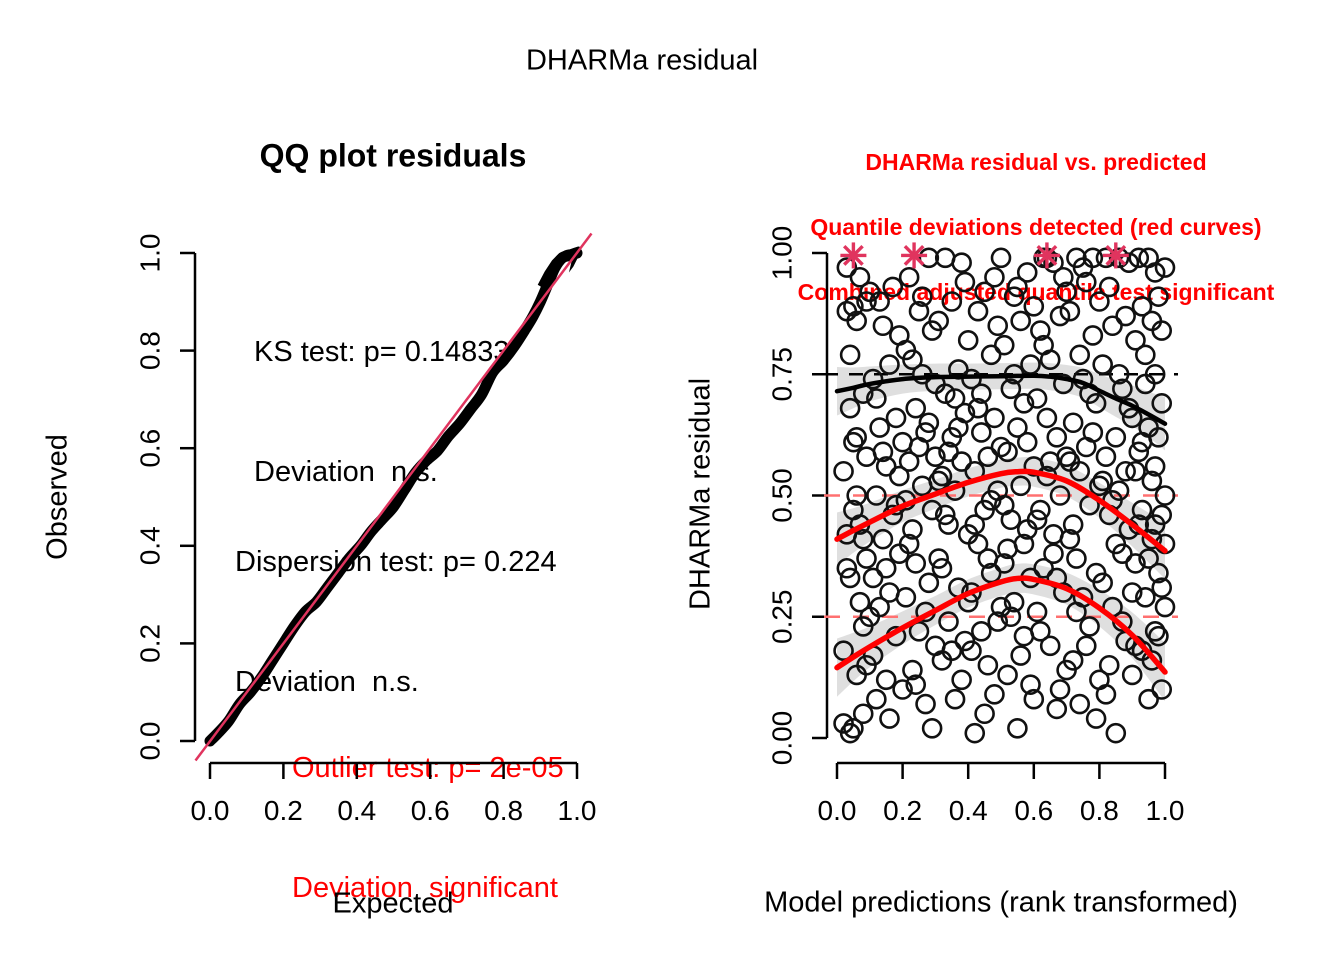 The width and height of the screenshot is (1344, 960). I want to click on res-x-tick-label: 0.4, so click(968, 810).